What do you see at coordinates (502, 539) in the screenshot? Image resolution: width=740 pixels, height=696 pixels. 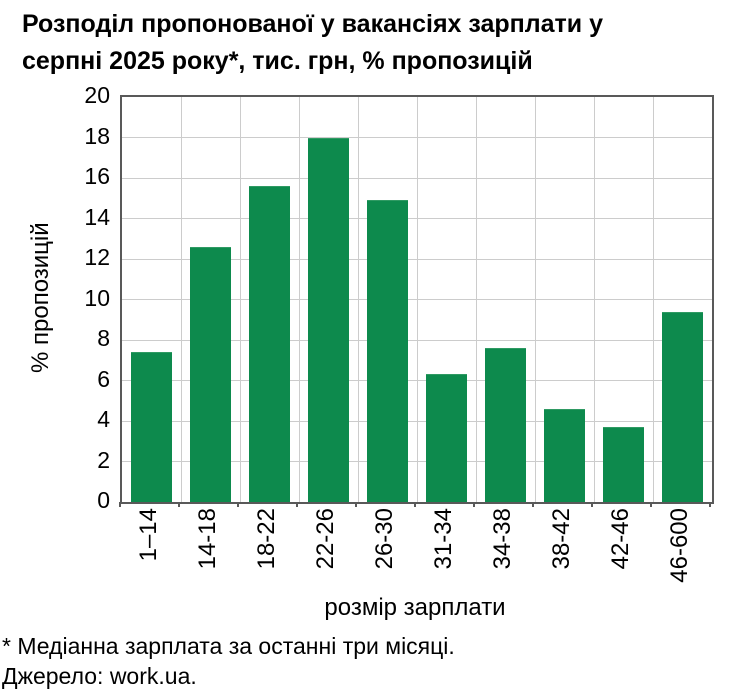 I see `x-category-label-34-38: 34-38` at bounding box center [502, 539].